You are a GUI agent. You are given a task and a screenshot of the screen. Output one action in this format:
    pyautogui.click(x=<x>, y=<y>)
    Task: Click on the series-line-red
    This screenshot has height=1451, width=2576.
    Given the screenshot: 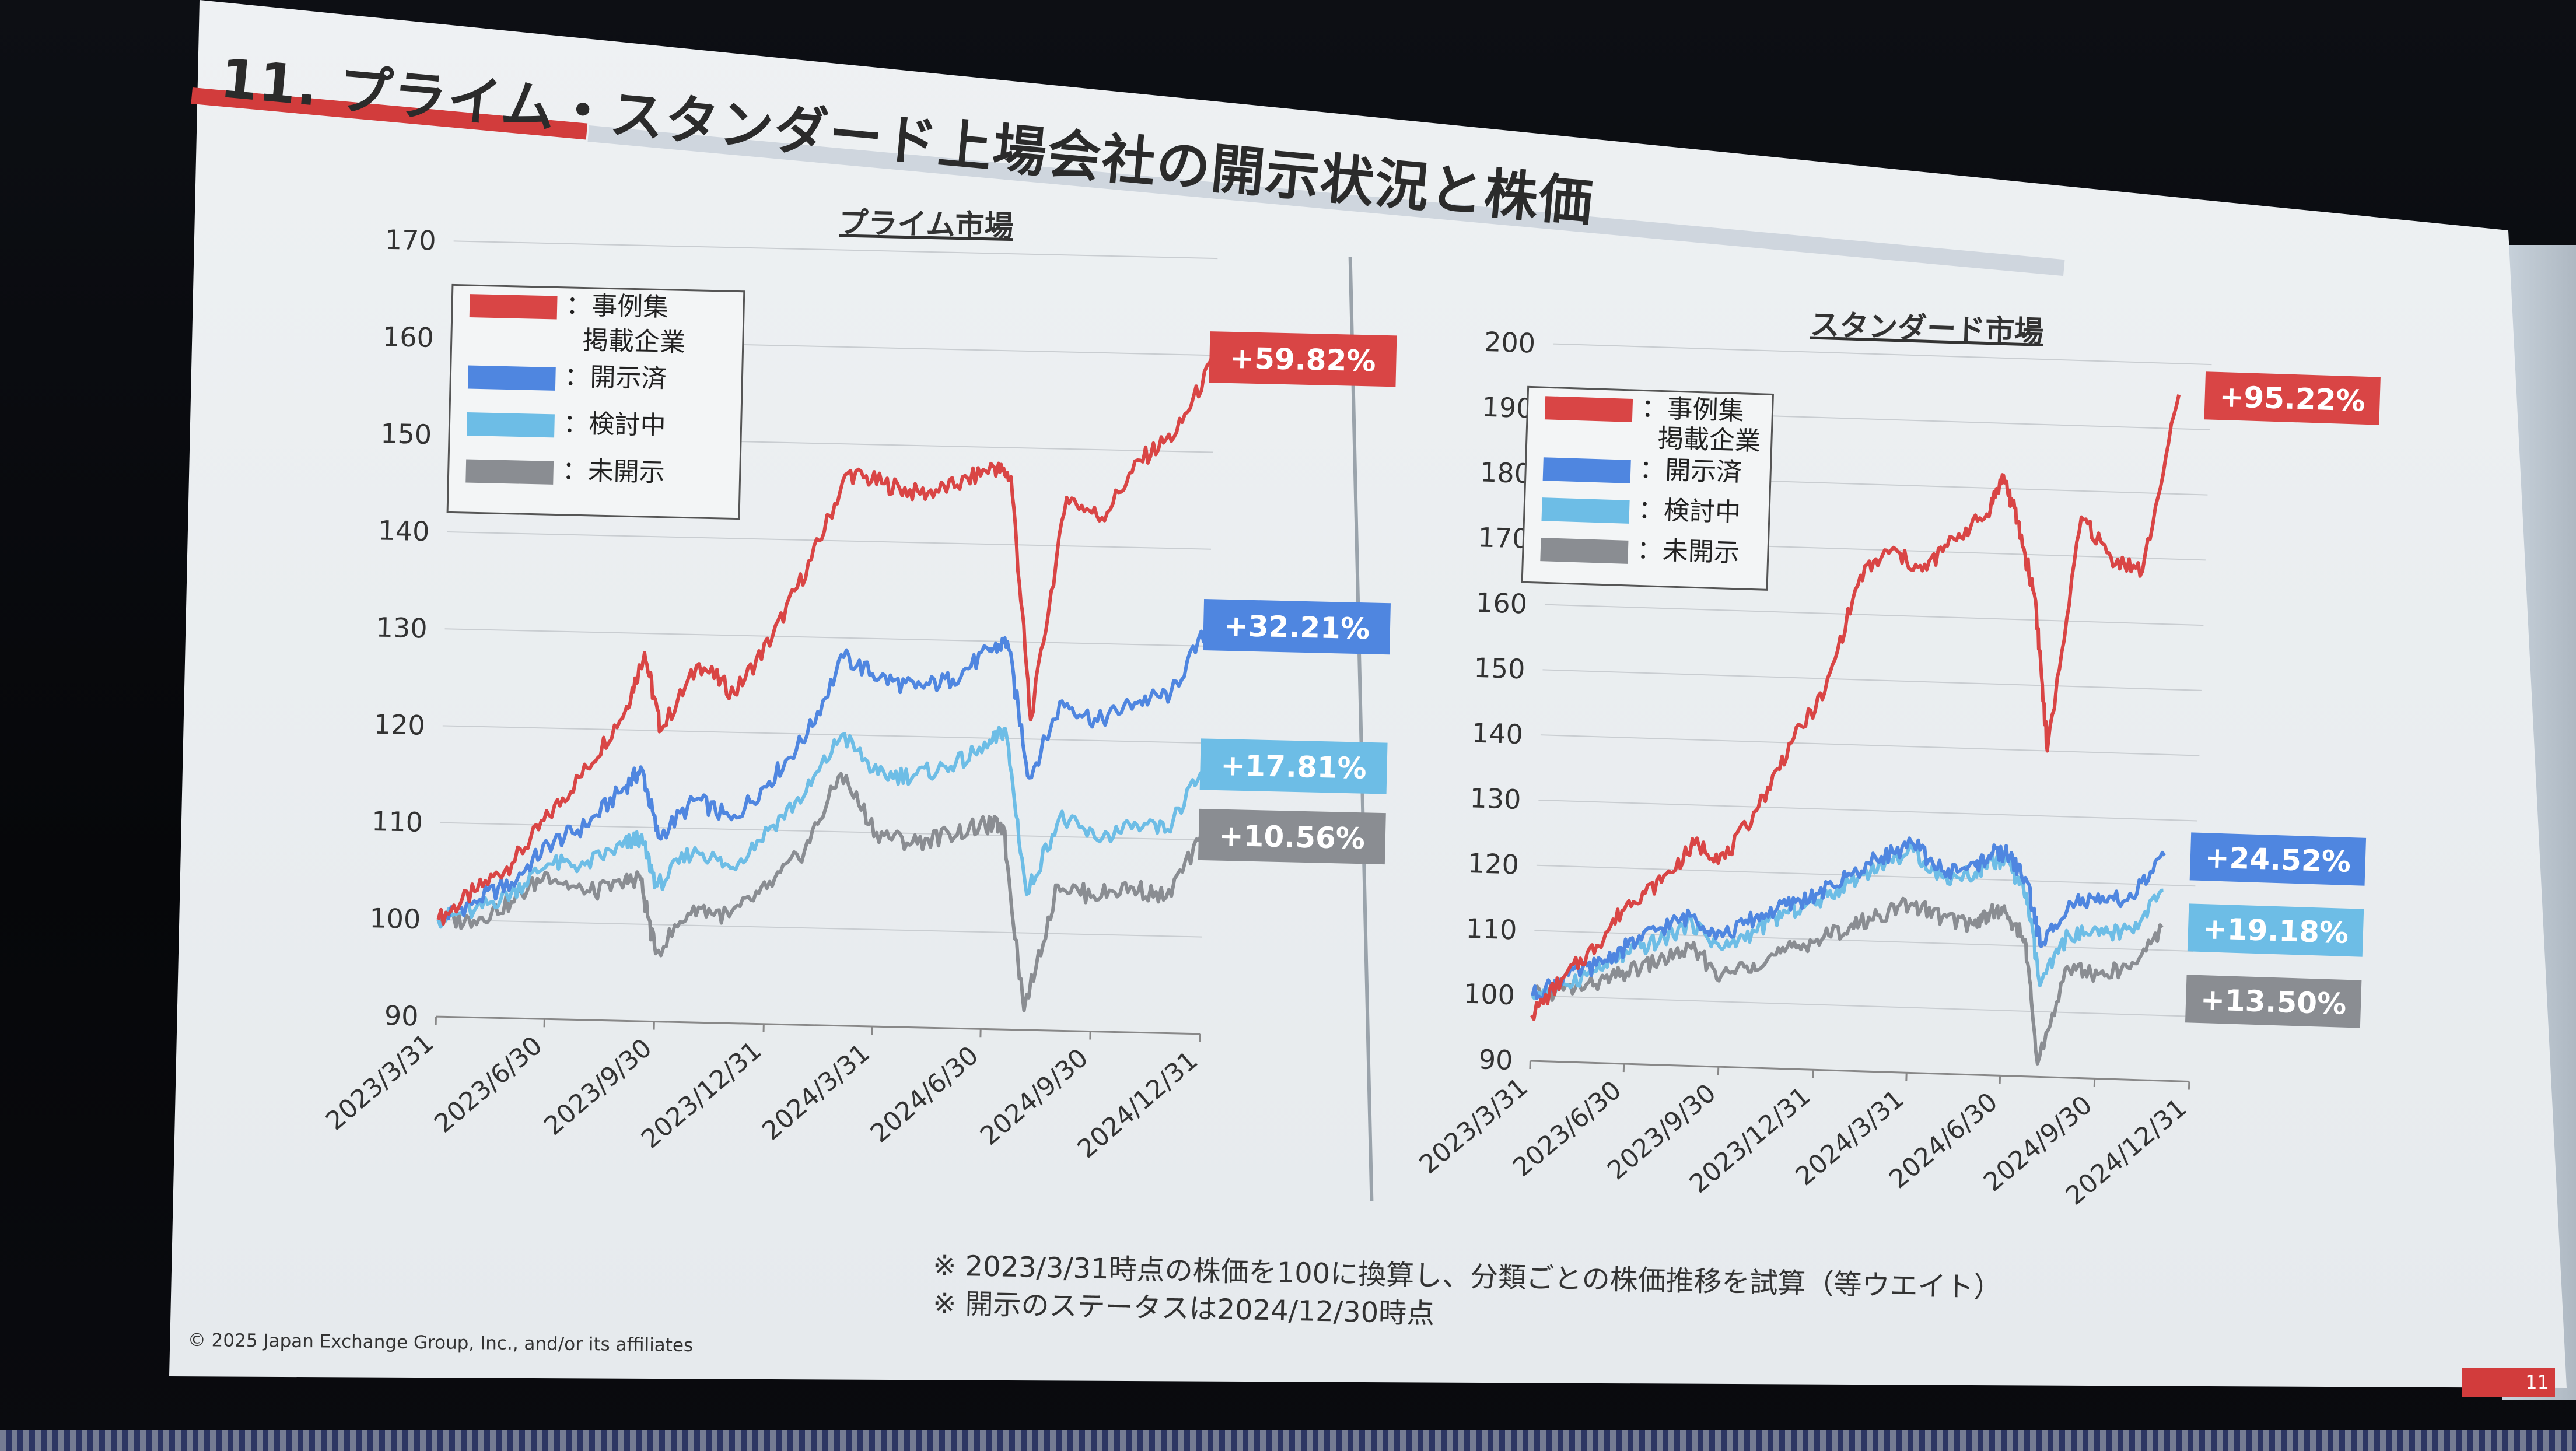 What is the action you would take?
    pyautogui.click(x=827, y=639)
    